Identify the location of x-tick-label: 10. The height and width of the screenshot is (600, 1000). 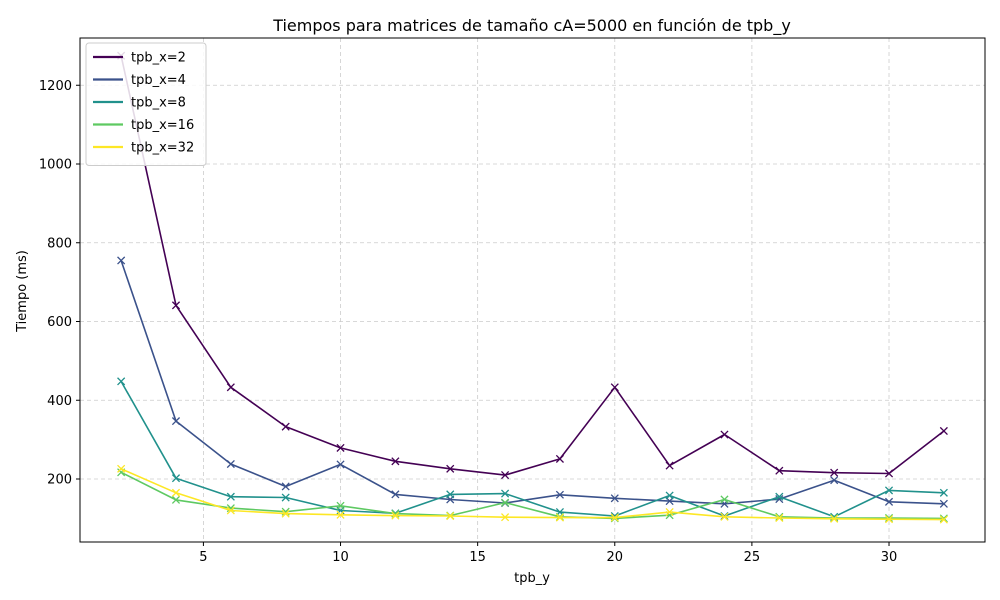
(340, 557).